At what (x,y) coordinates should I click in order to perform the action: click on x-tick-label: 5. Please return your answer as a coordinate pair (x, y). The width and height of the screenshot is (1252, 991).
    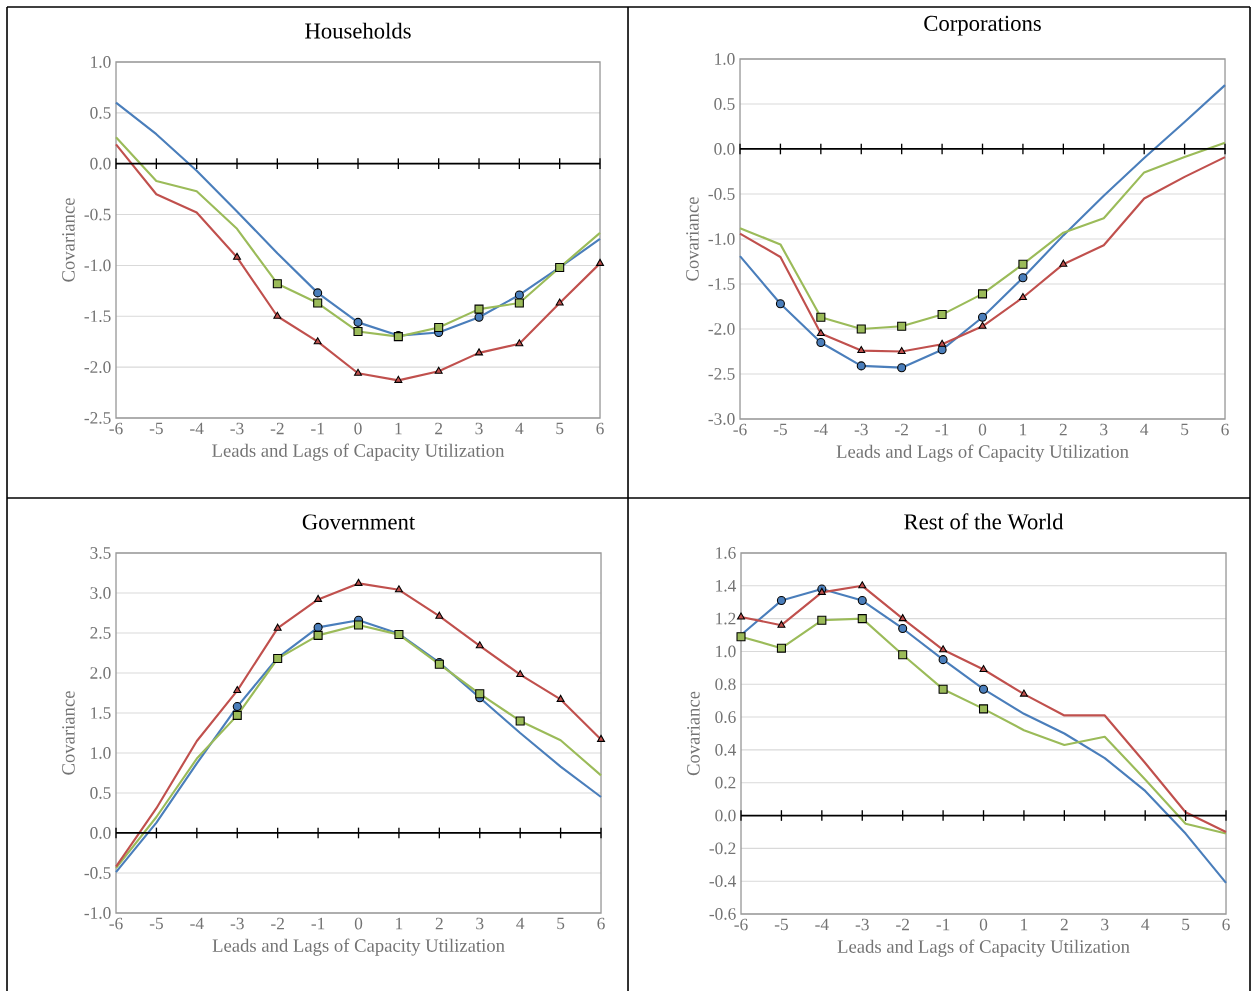
    Looking at the image, I should click on (560, 428).